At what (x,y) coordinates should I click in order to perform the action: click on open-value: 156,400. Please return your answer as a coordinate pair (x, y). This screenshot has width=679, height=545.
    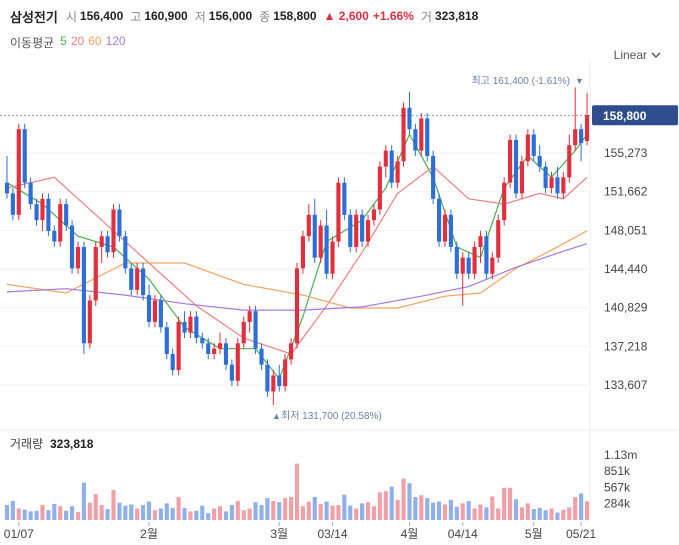
    Looking at the image, I should click on (101, 16).